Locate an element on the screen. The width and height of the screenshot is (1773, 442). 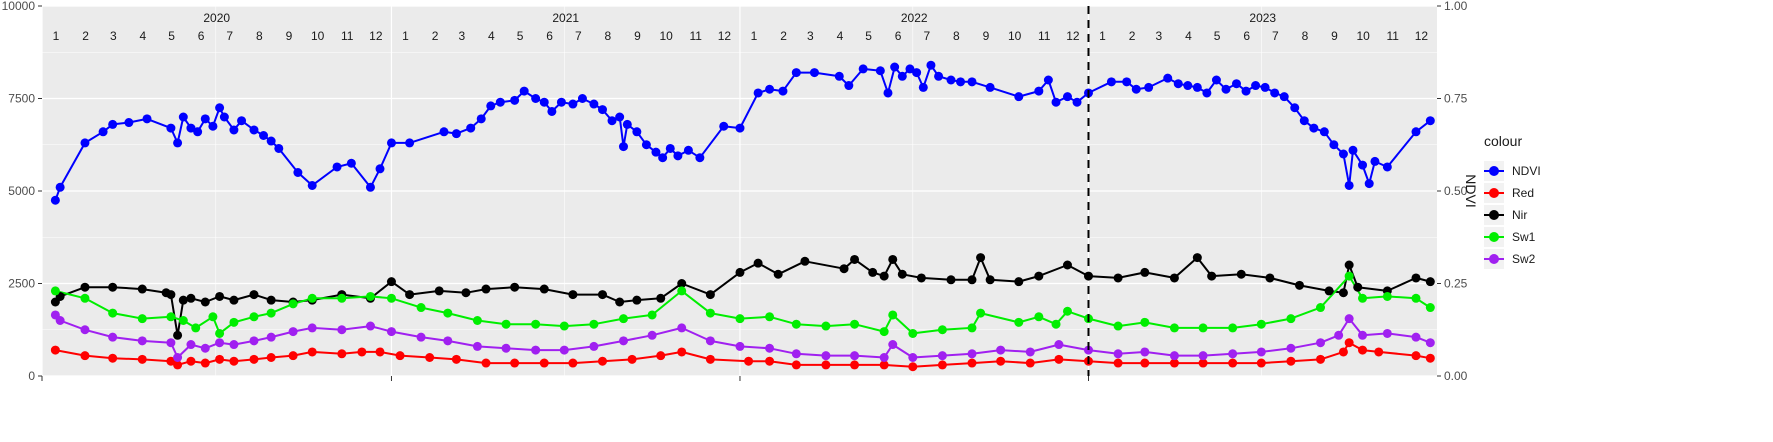
y-tick-label: 7500 is located at coordinates (21, 99).